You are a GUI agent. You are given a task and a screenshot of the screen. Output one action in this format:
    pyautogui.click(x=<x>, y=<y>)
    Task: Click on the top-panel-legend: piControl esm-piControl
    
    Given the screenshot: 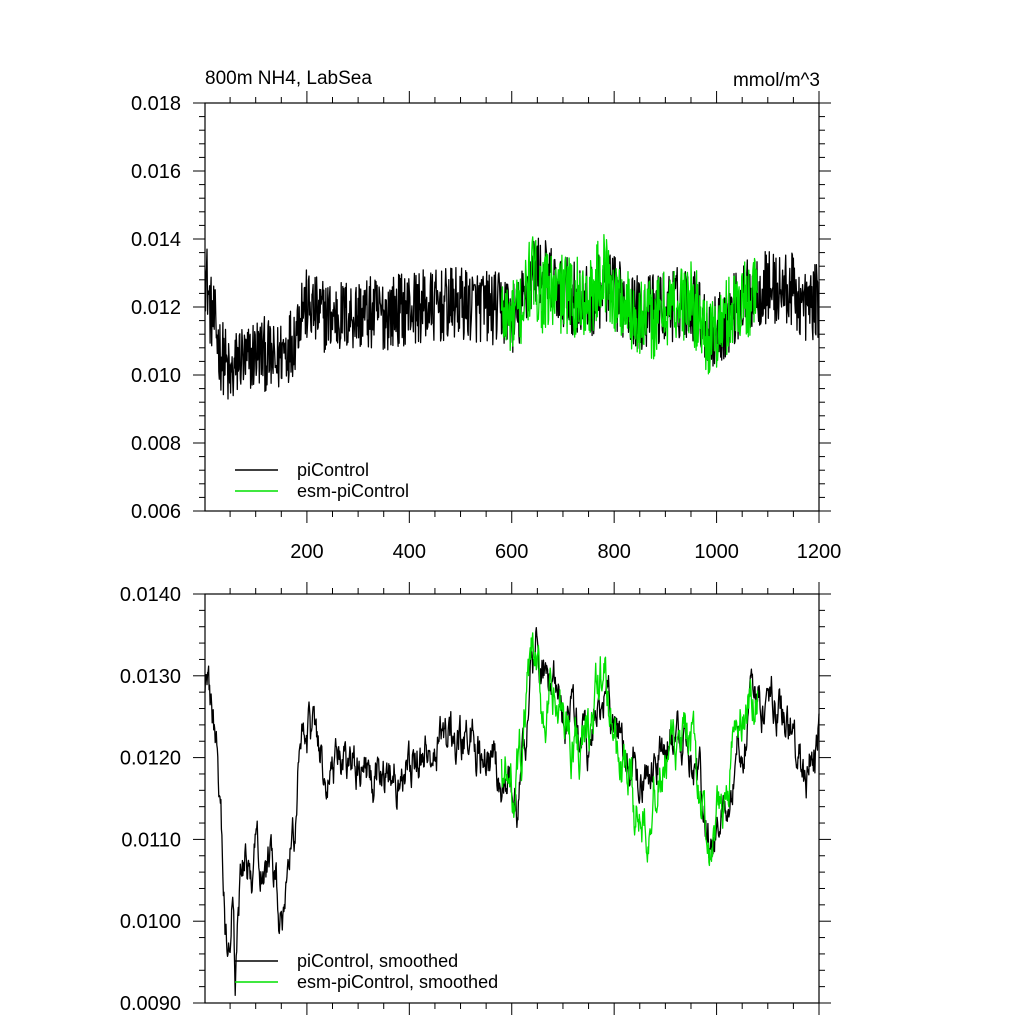 What is the action you would take?
    pyautogui.click(x=322, y=480)
    